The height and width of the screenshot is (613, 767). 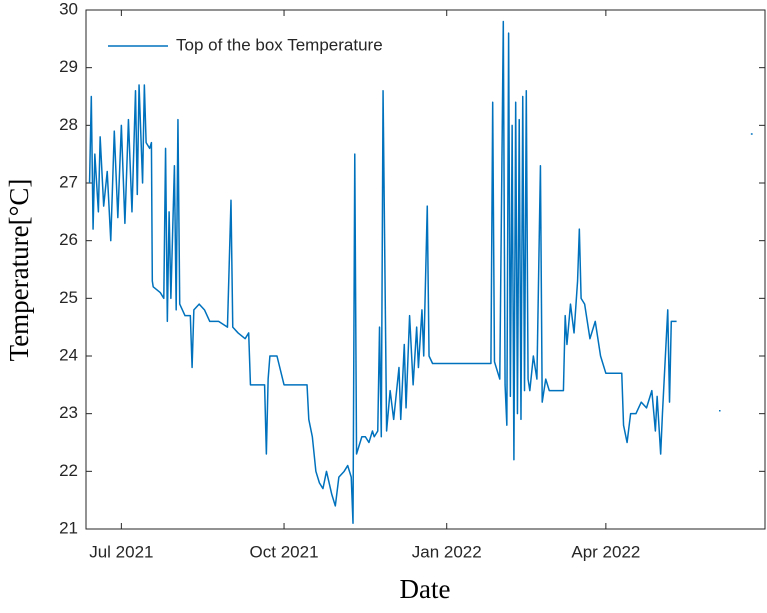 What do you see at coordinates (68, 66) in the screenshot?
I see `y-tick-label: 29` at bounding box center [68, 66].